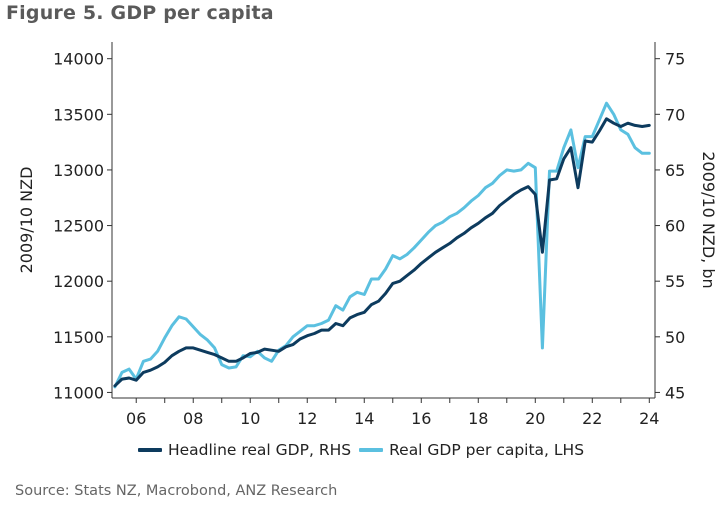 This screenshot has height=508, width=722. What do you see at coordinates (149, 450) in the screenshot?
I see `legend-swatch-headline` at bounding box center [149, 450].